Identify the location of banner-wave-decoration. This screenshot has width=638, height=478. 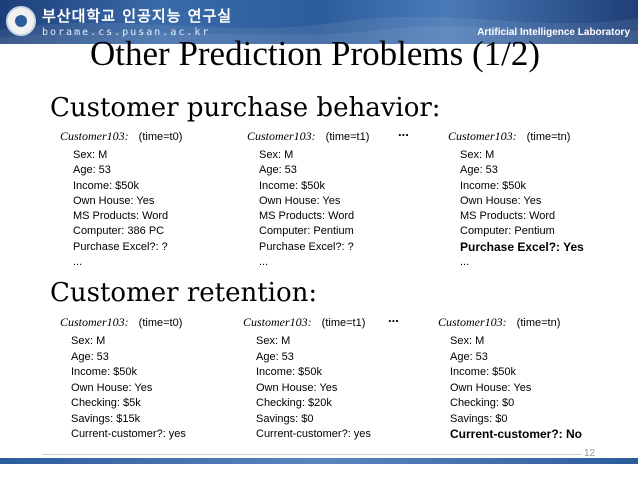
(319, 30).